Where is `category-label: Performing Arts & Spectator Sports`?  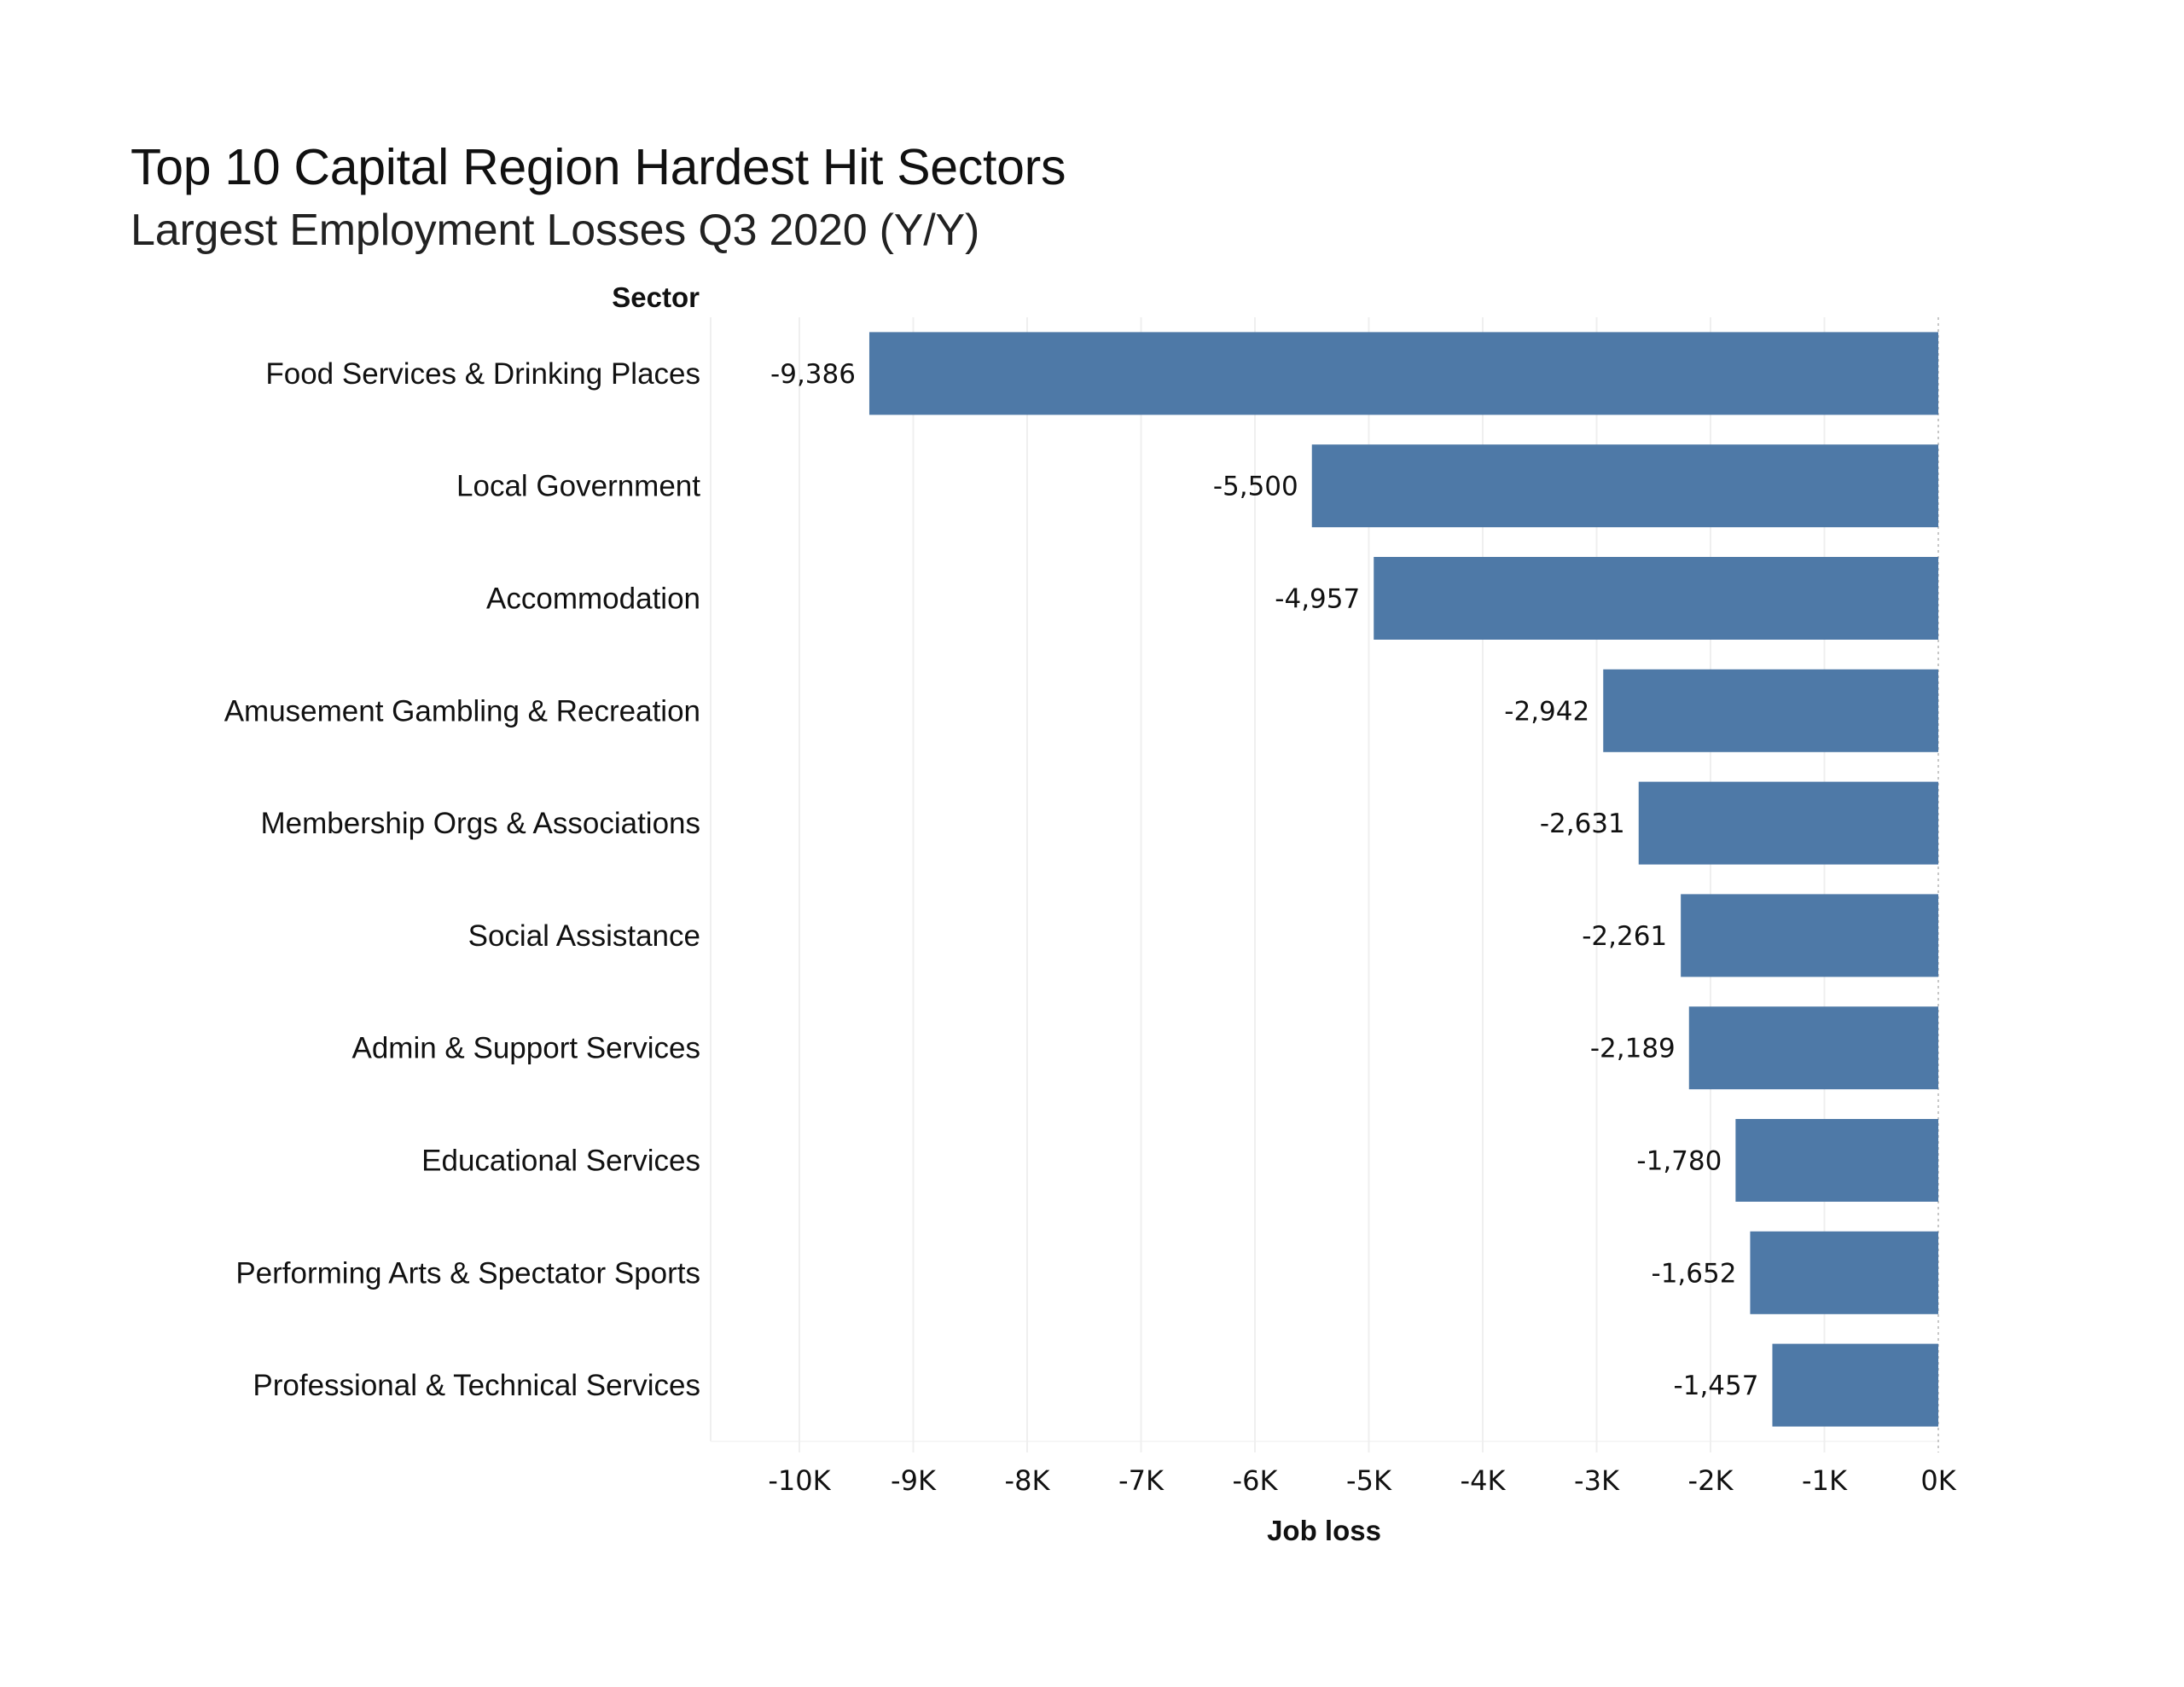 category-label: Performing Arts & Spectator Sports is located at coordinates (467, 1273).